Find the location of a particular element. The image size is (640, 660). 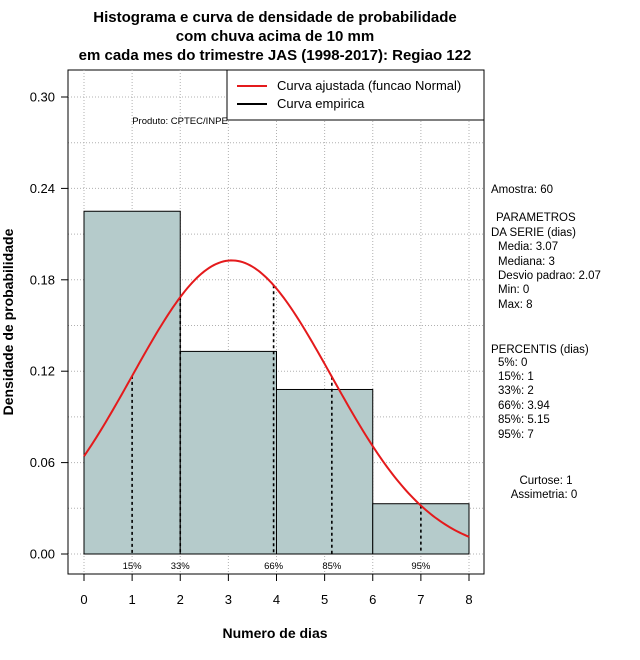

x-tick-label: 8 is located at coordinates (468, 599).